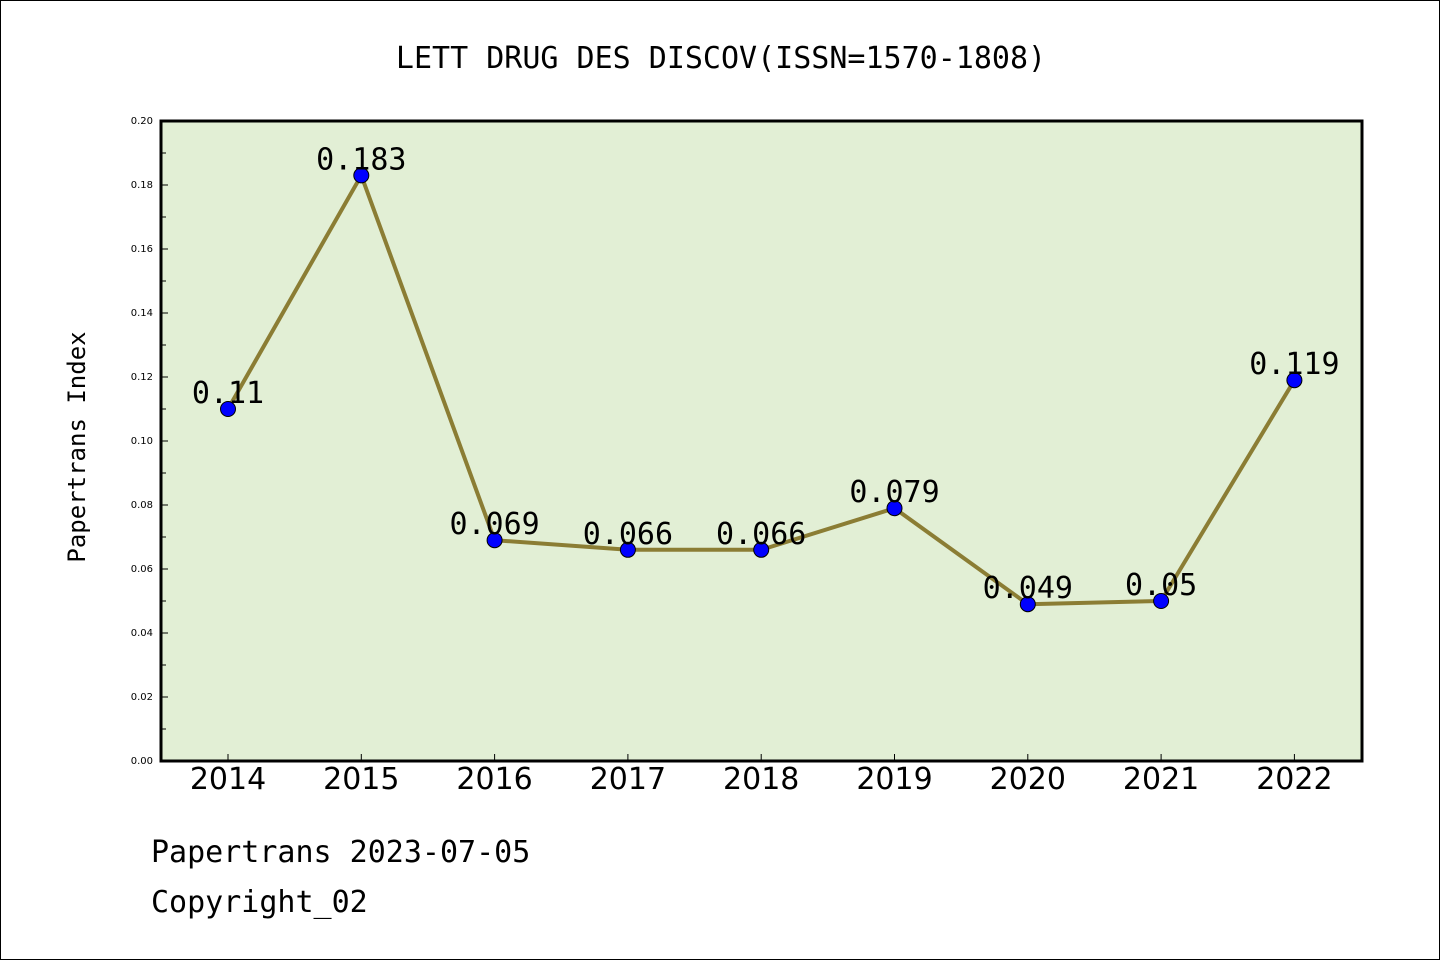 Image resolution: width=1440 pixels, height=961 pixels. I want to click on y-tick-label: 0.12, so click(142, 377).